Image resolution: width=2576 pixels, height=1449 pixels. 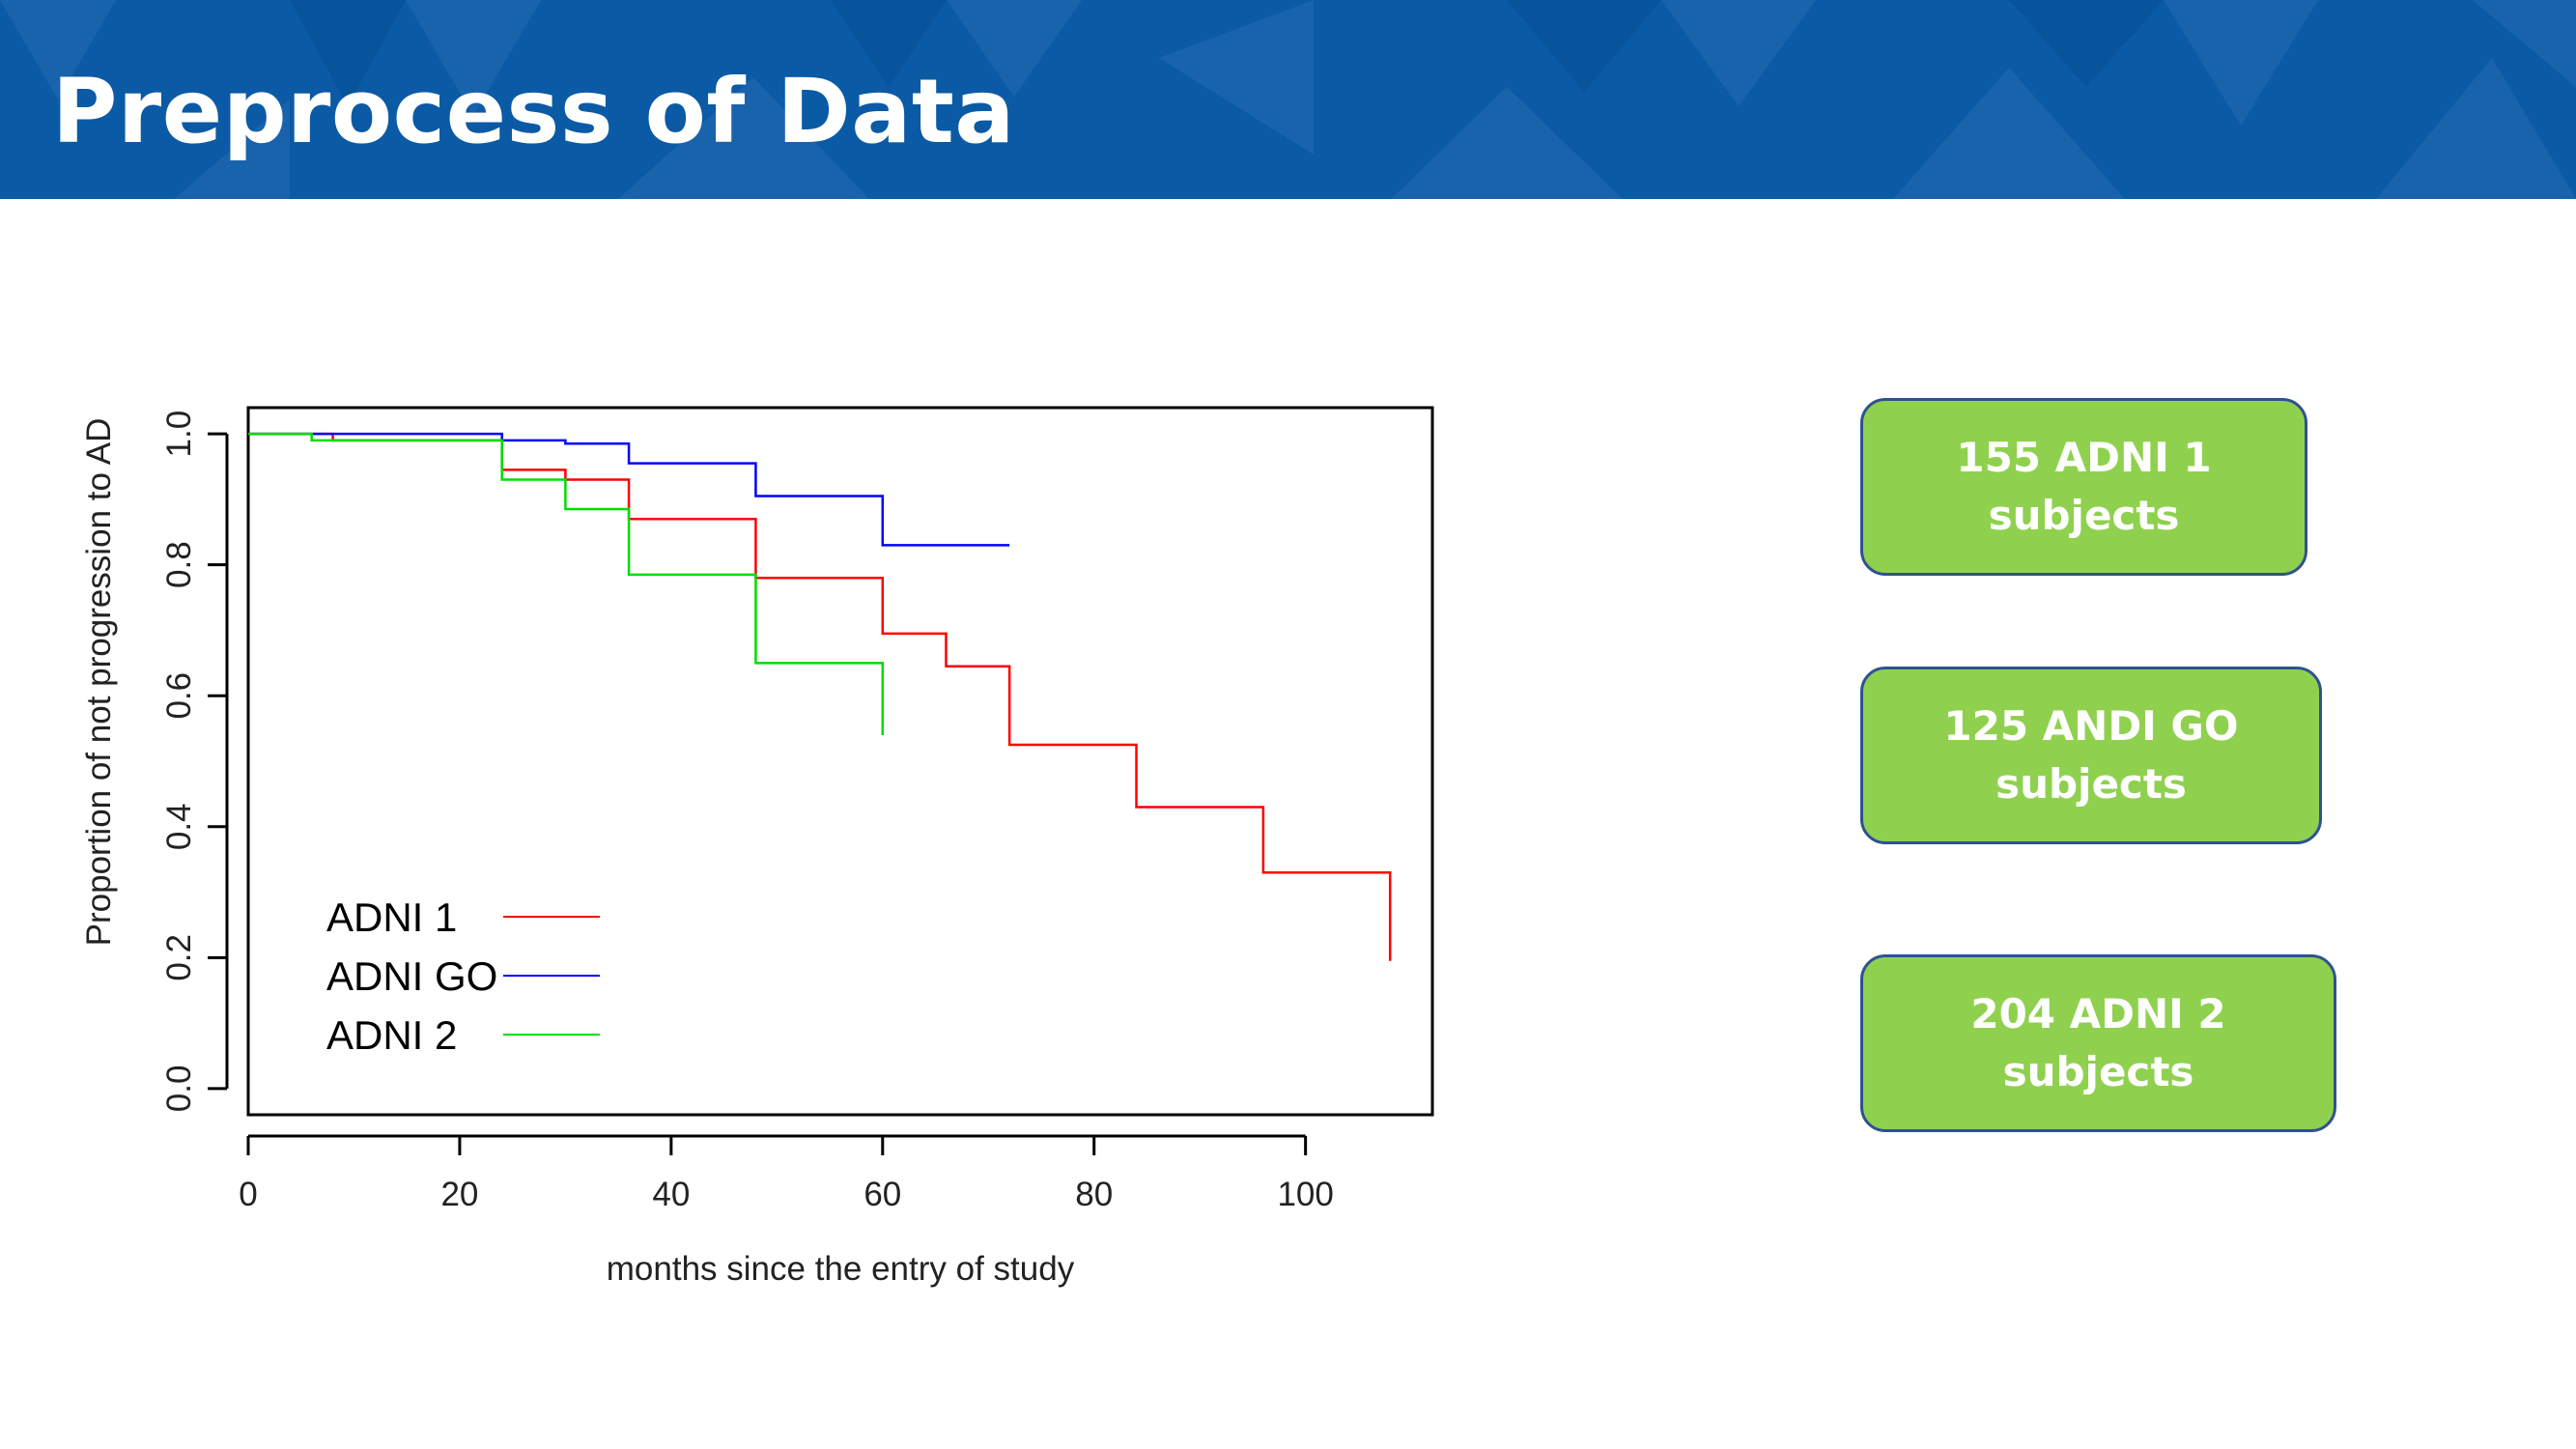 What do you see at coordinates (411, 976) in the screenshot?
I see `legend-label-adni-go: ADNI GO` at bounding box center [411, 976].